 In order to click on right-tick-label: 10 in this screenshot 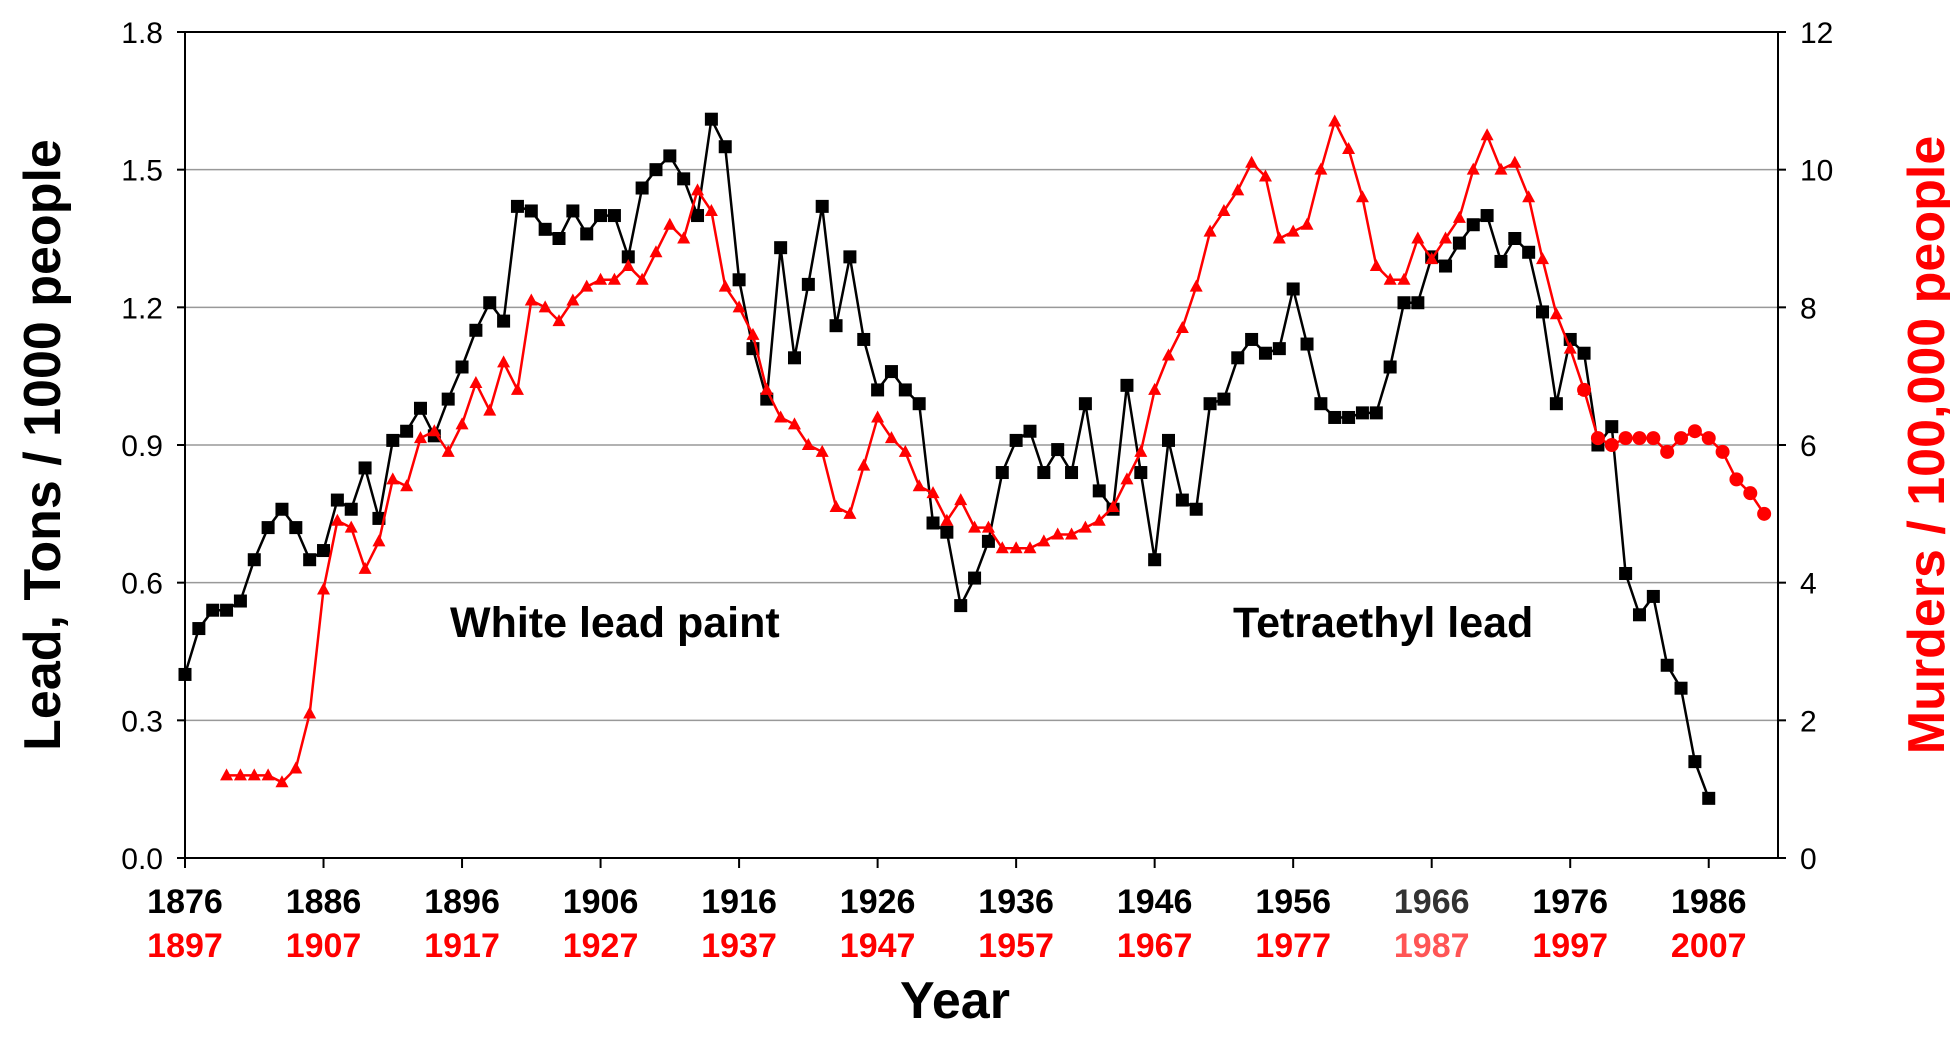, I will do `click(1816, 171)`.